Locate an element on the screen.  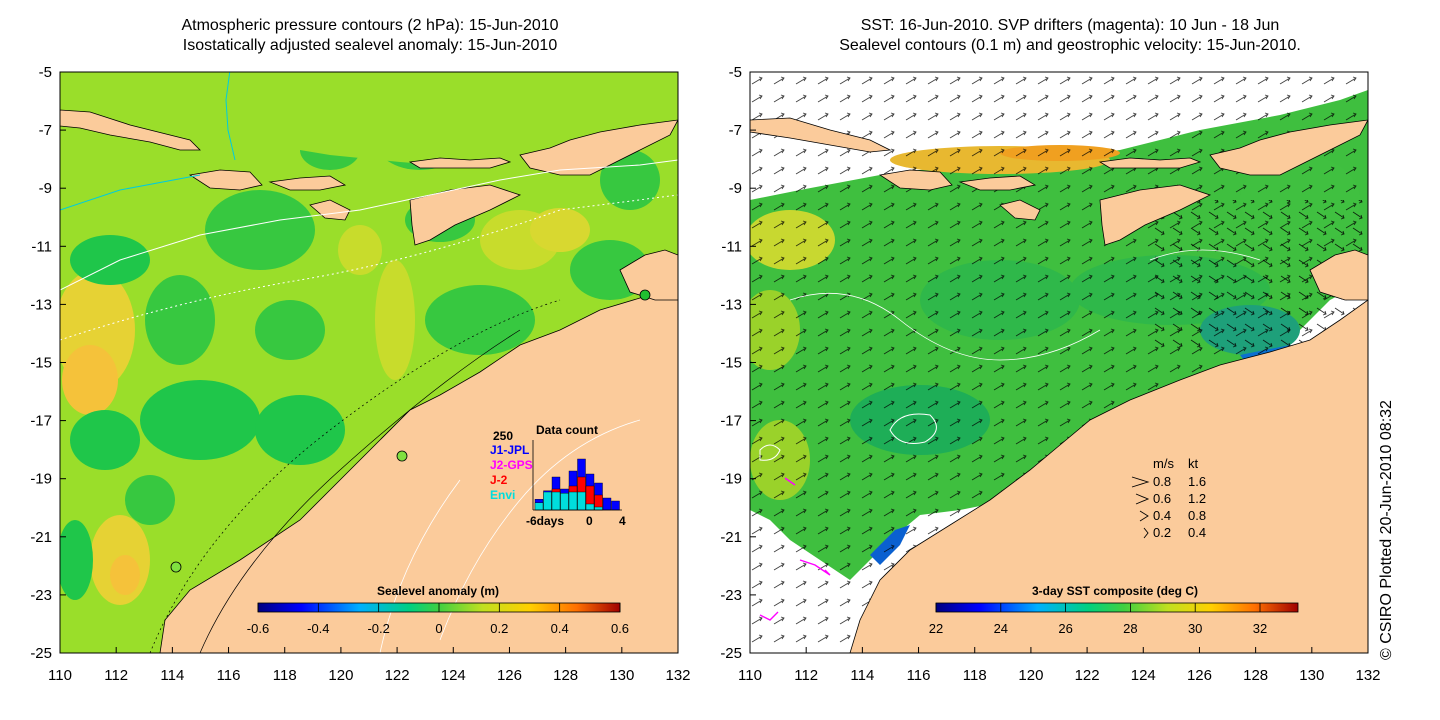
right-y-axis: -5 -7 -9 -11 -13 -15 -17 -19 -21 -23 -25 is located at coordinates (738, 363).